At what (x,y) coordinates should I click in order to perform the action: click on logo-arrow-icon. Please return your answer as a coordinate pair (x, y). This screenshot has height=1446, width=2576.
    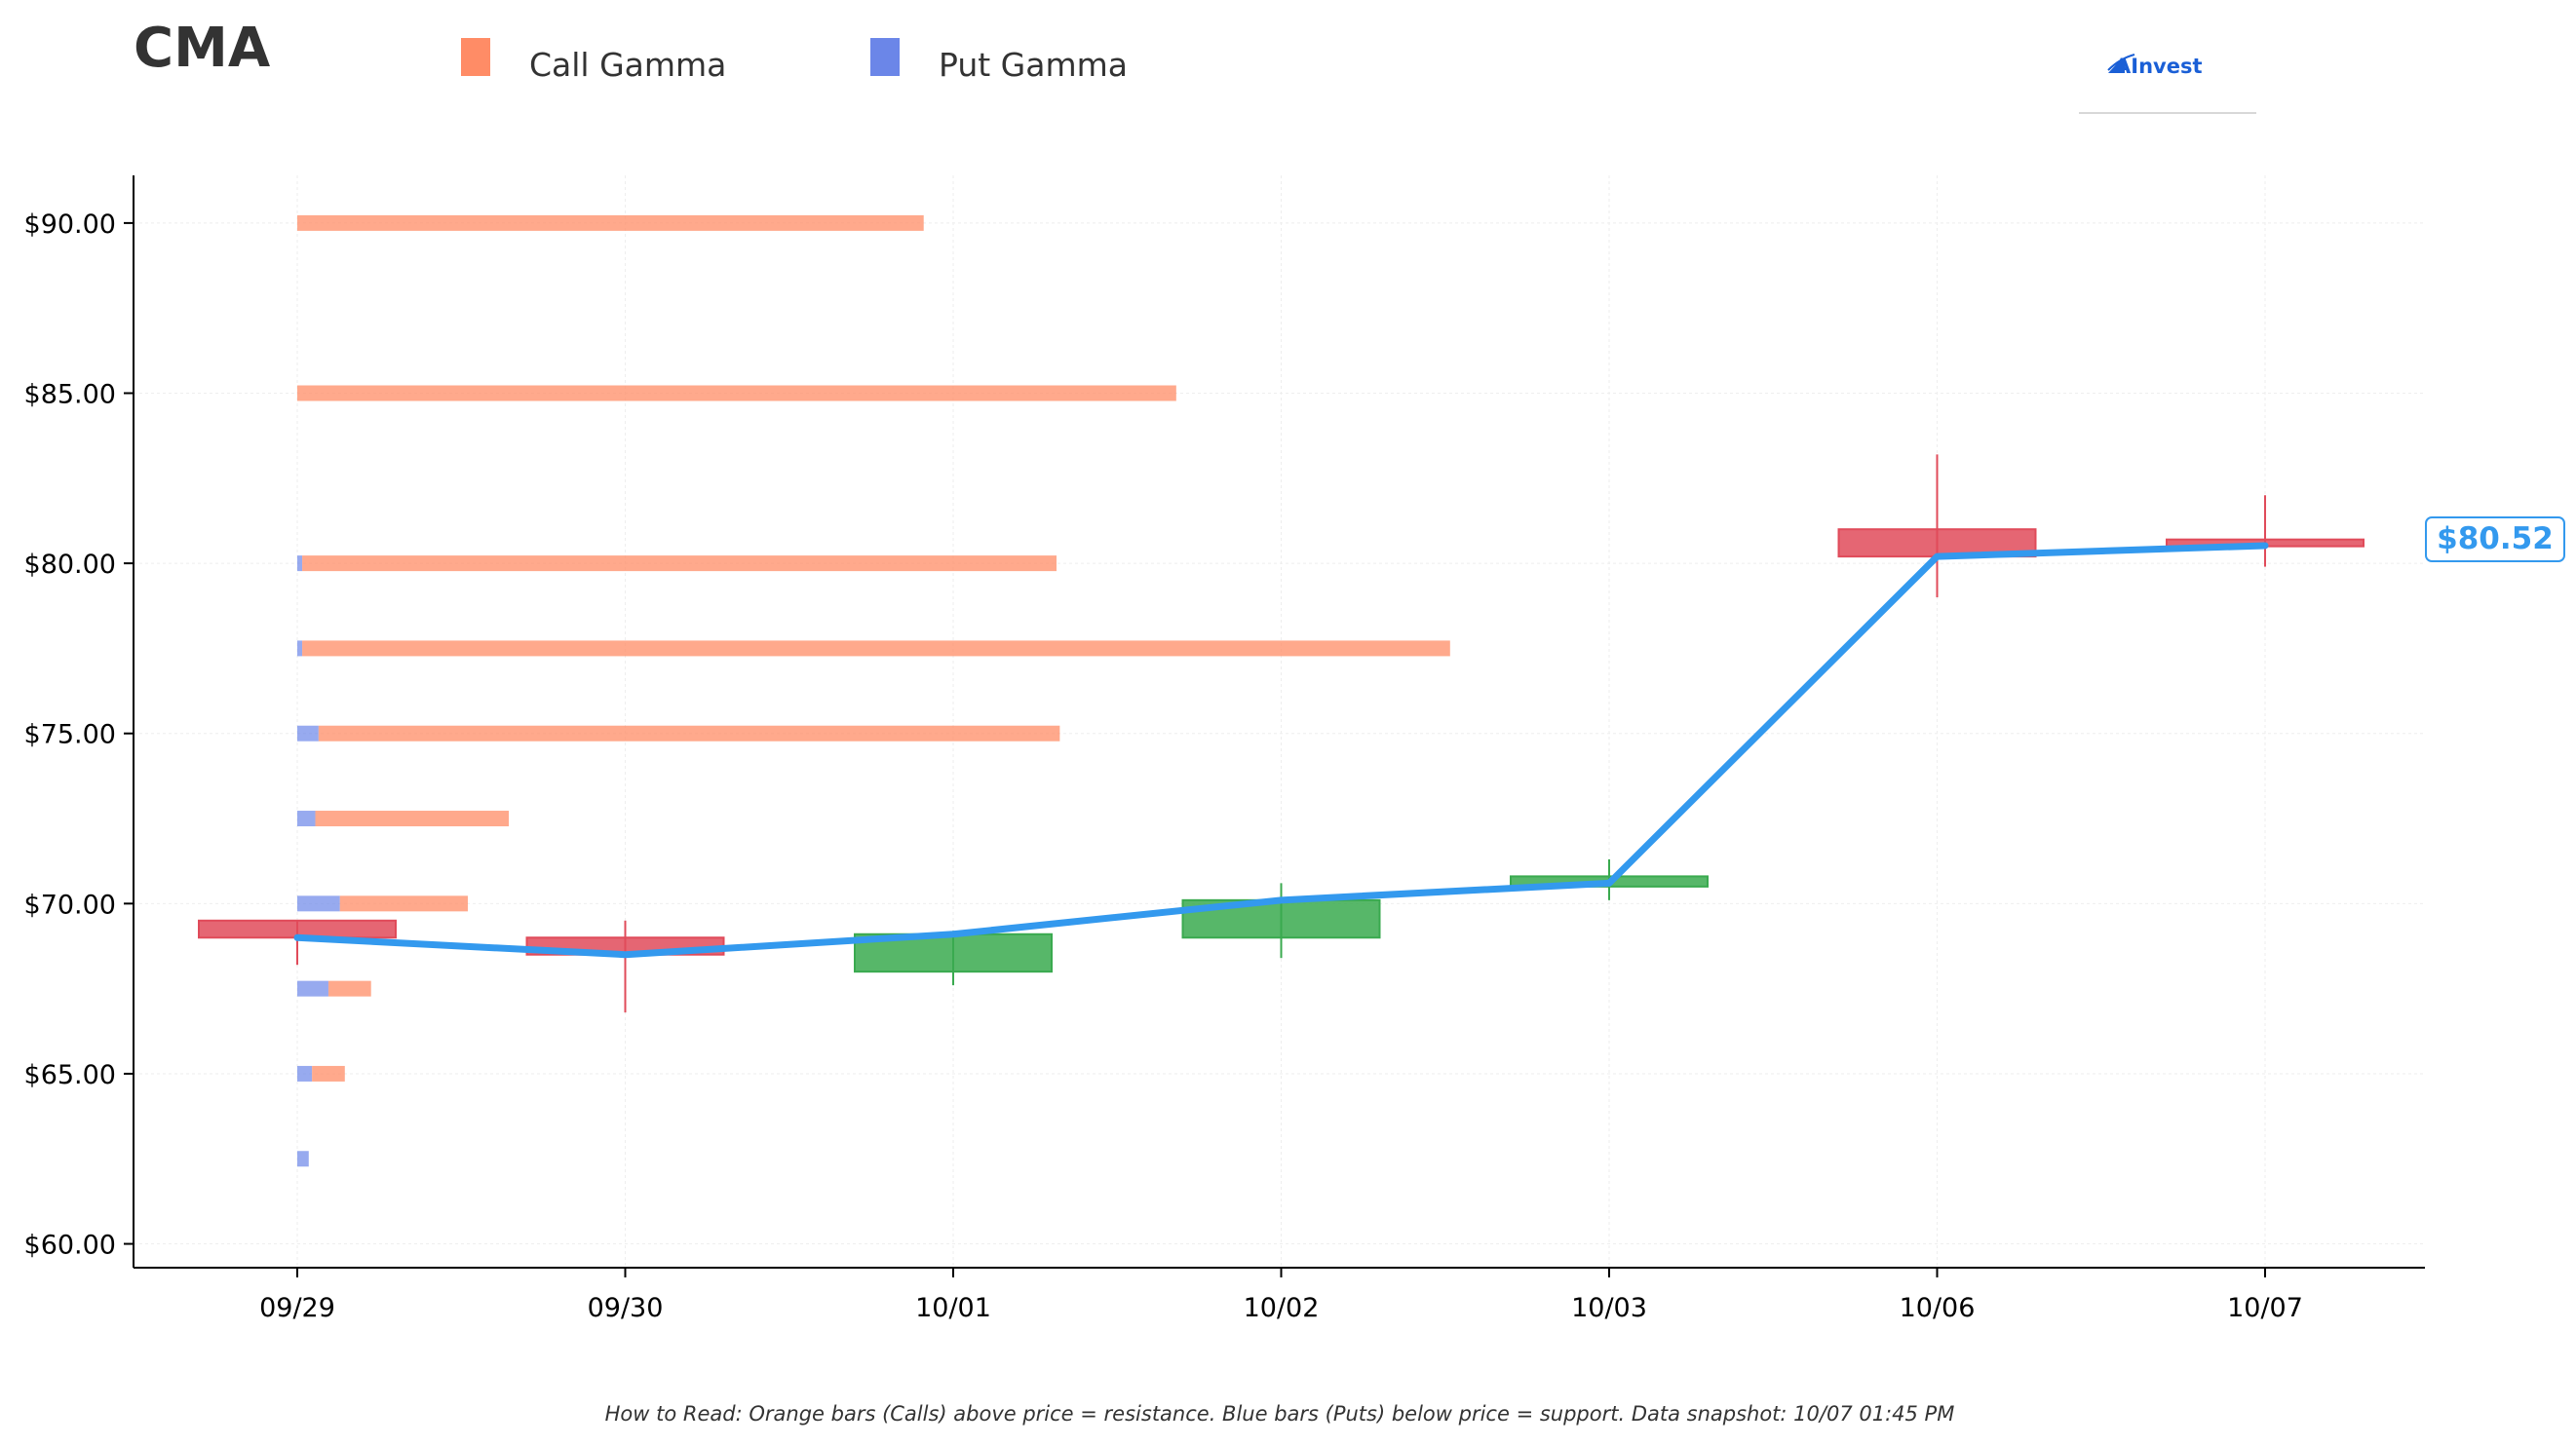
    Looking at the image, I should click on (2121, 62).